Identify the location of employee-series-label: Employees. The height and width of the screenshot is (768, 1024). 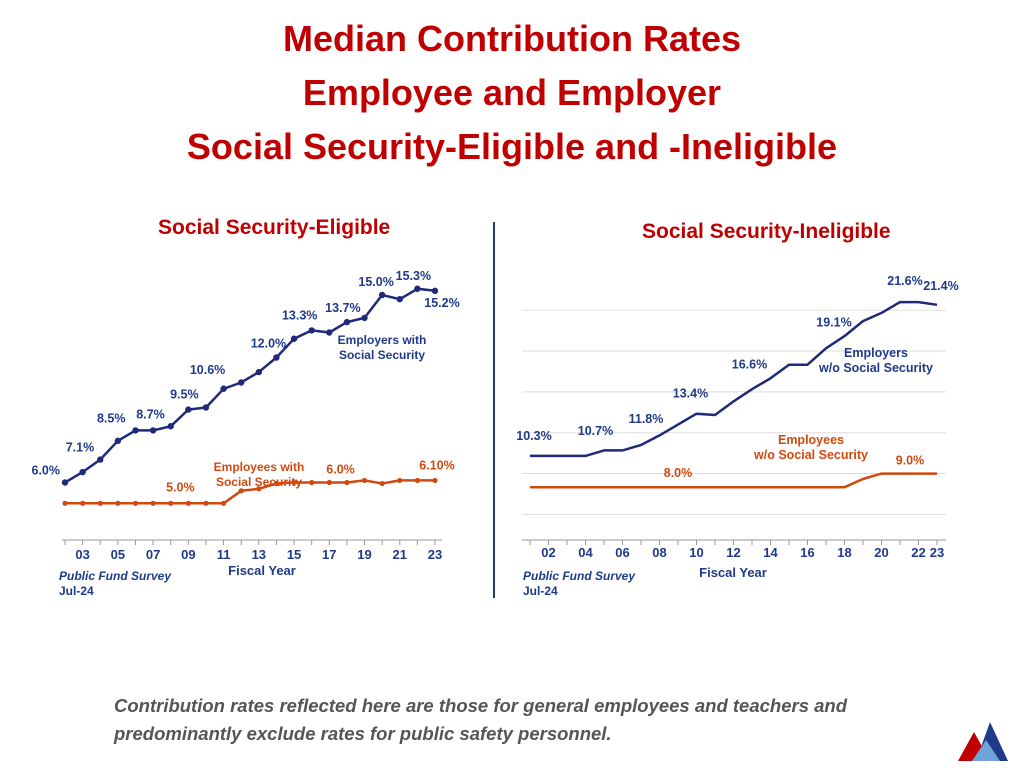
(811, 440).